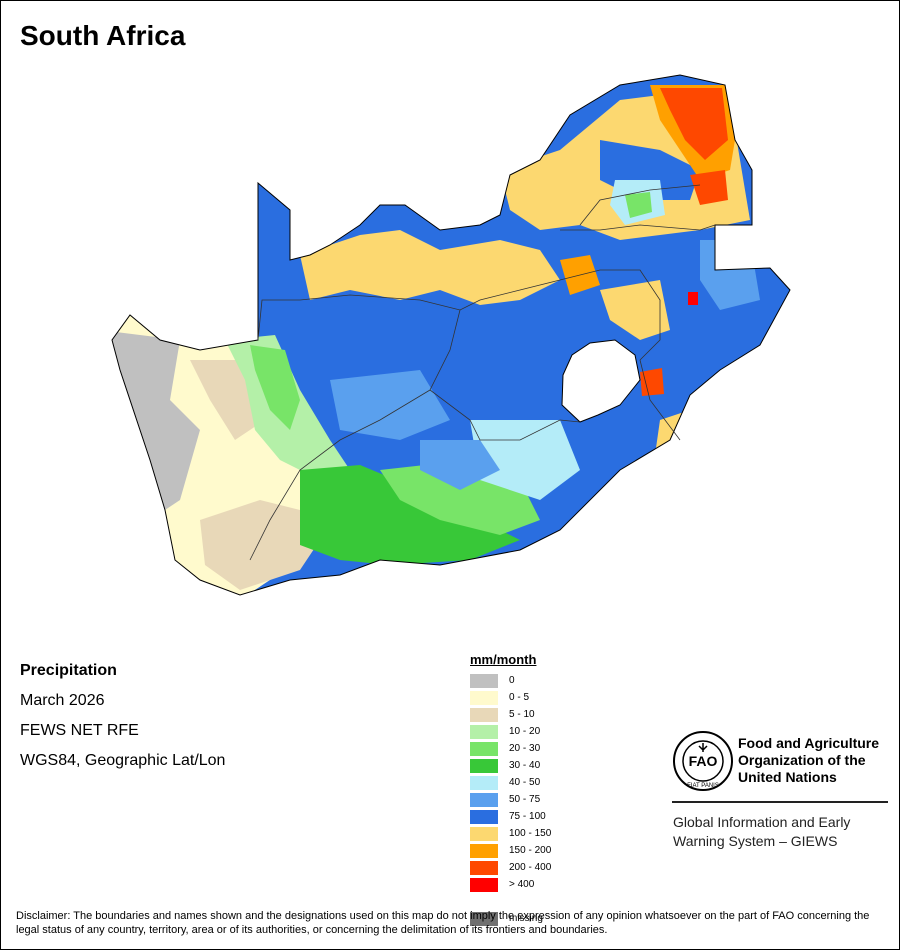 The height and width of the screenshot is (950, 900). I want to click on legend-label: 75 - 100, so click(527, 816).